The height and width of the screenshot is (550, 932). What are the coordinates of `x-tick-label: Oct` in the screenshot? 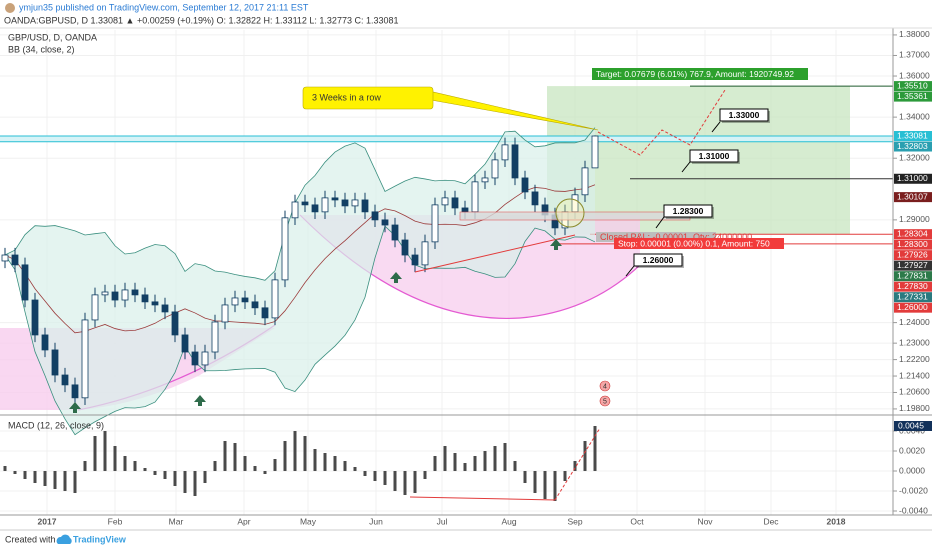 It's located at (637, 521).